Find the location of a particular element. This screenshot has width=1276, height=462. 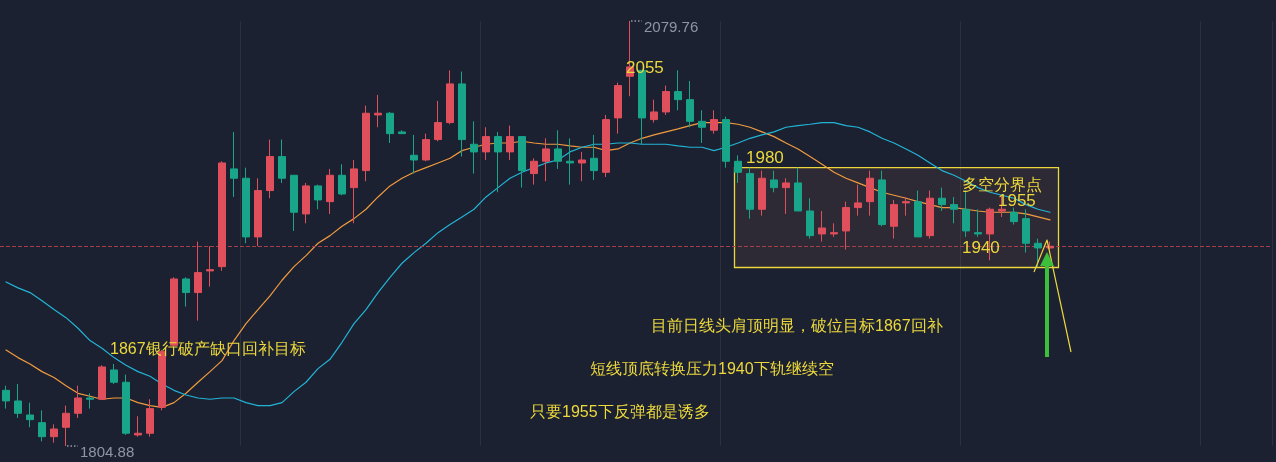

annotation: 2079.76 is located at coordinates (671, 26).